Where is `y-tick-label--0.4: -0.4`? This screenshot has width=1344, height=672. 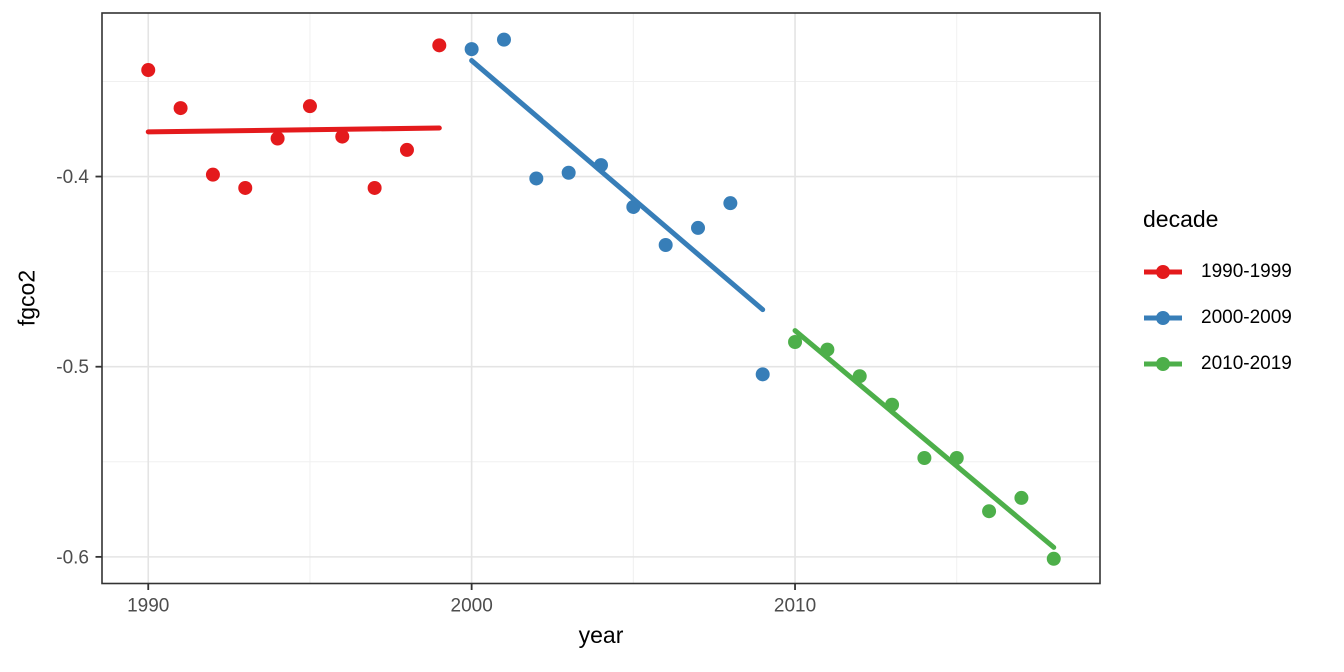 y-tick-label--0.4: -0.4 is located at coordinates (72, 177).